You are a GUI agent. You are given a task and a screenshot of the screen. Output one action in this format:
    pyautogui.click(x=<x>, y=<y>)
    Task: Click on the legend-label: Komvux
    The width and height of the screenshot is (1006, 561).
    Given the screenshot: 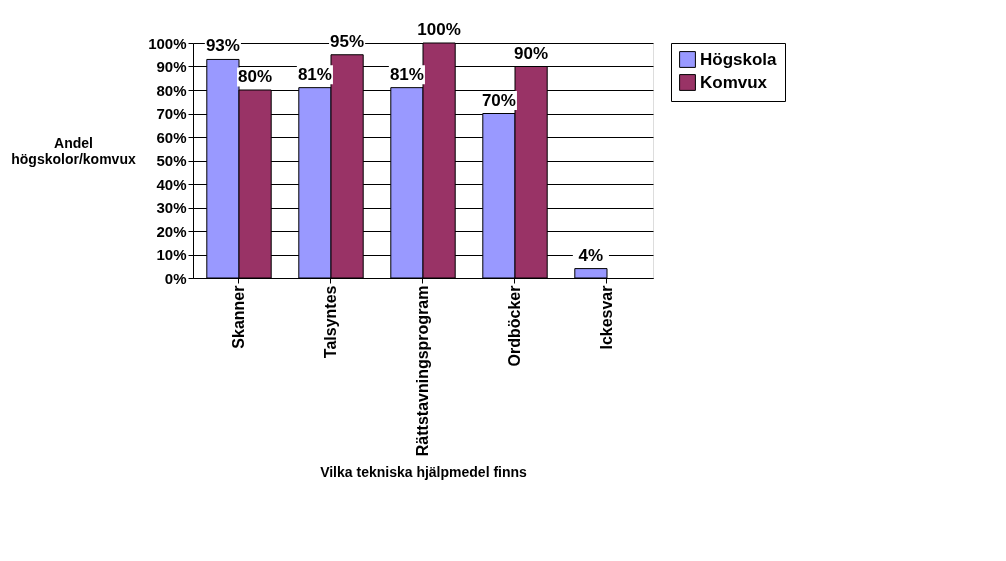 What is the action you would take?
    pyautogui.click(x=734, y=82)
    